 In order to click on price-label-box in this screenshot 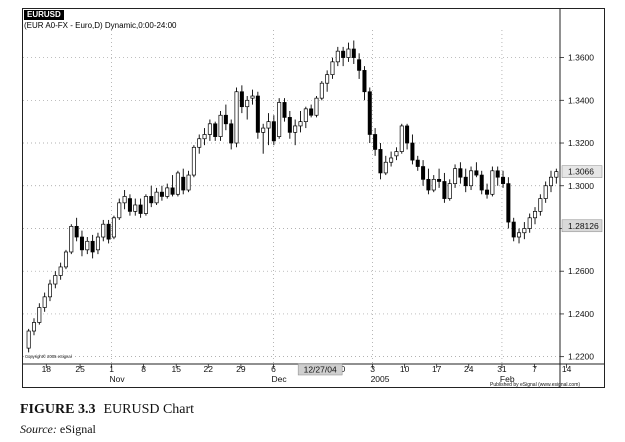, I will do `click(582, 171)`.